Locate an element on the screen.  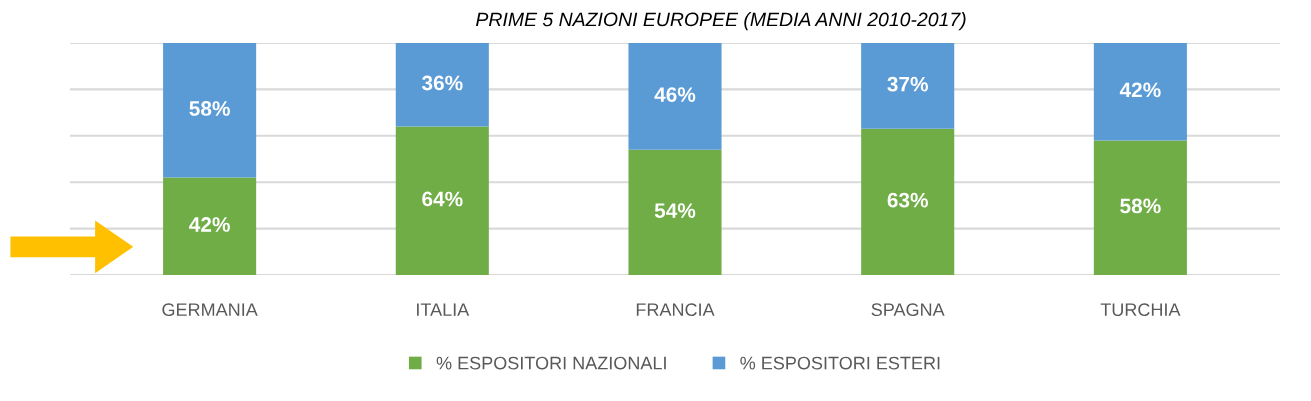
legend-label: % ESPOSITORI NAZIONALI is located at coordinates (551, 363).